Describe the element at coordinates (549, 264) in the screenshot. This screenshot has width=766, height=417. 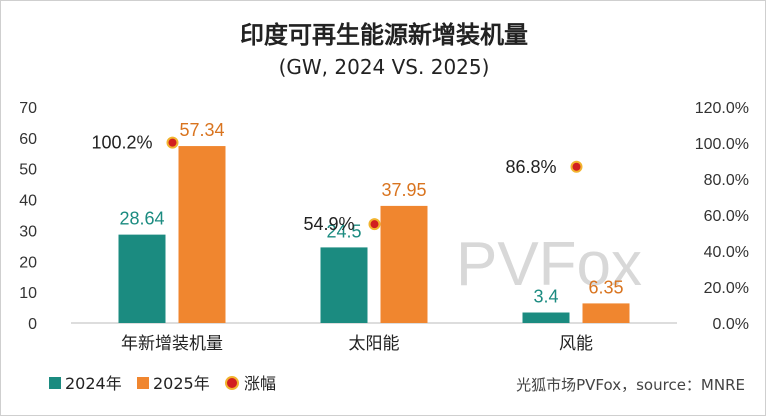
I see `watermark: PVFox` at that location.